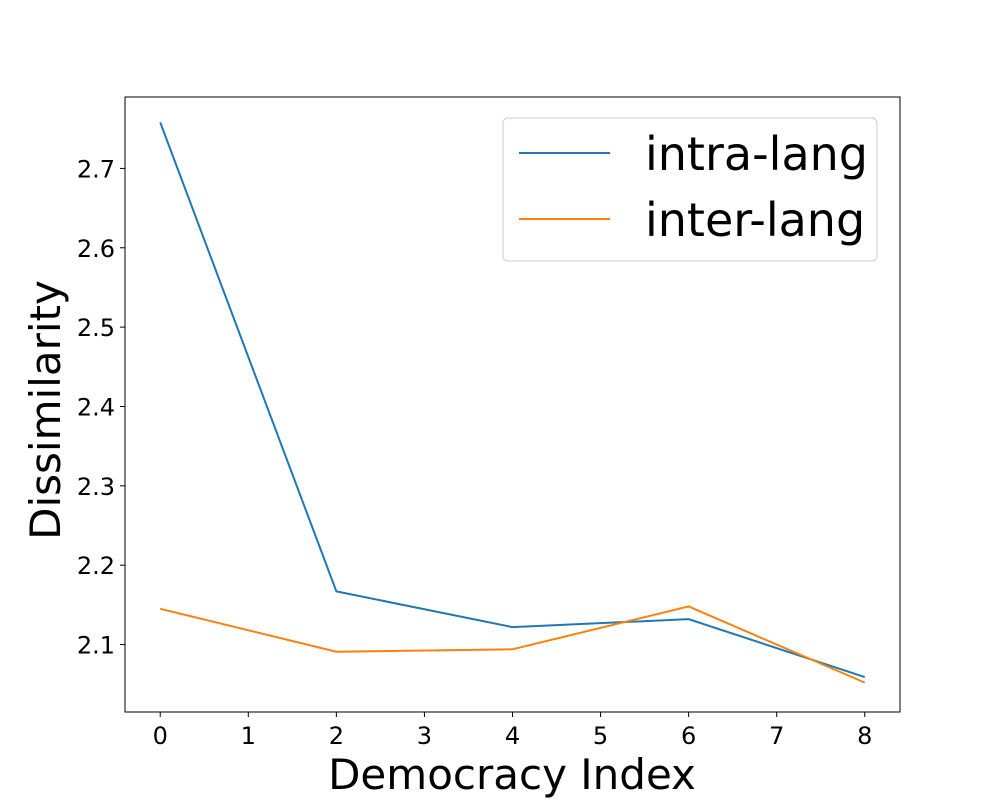 The height and width of the screenshot is (800, 1000). What do you see at coordinates (512, 774) in the screenshot?
I see `x-axis-title: Democracy Index` at bounding box center [512, 774].